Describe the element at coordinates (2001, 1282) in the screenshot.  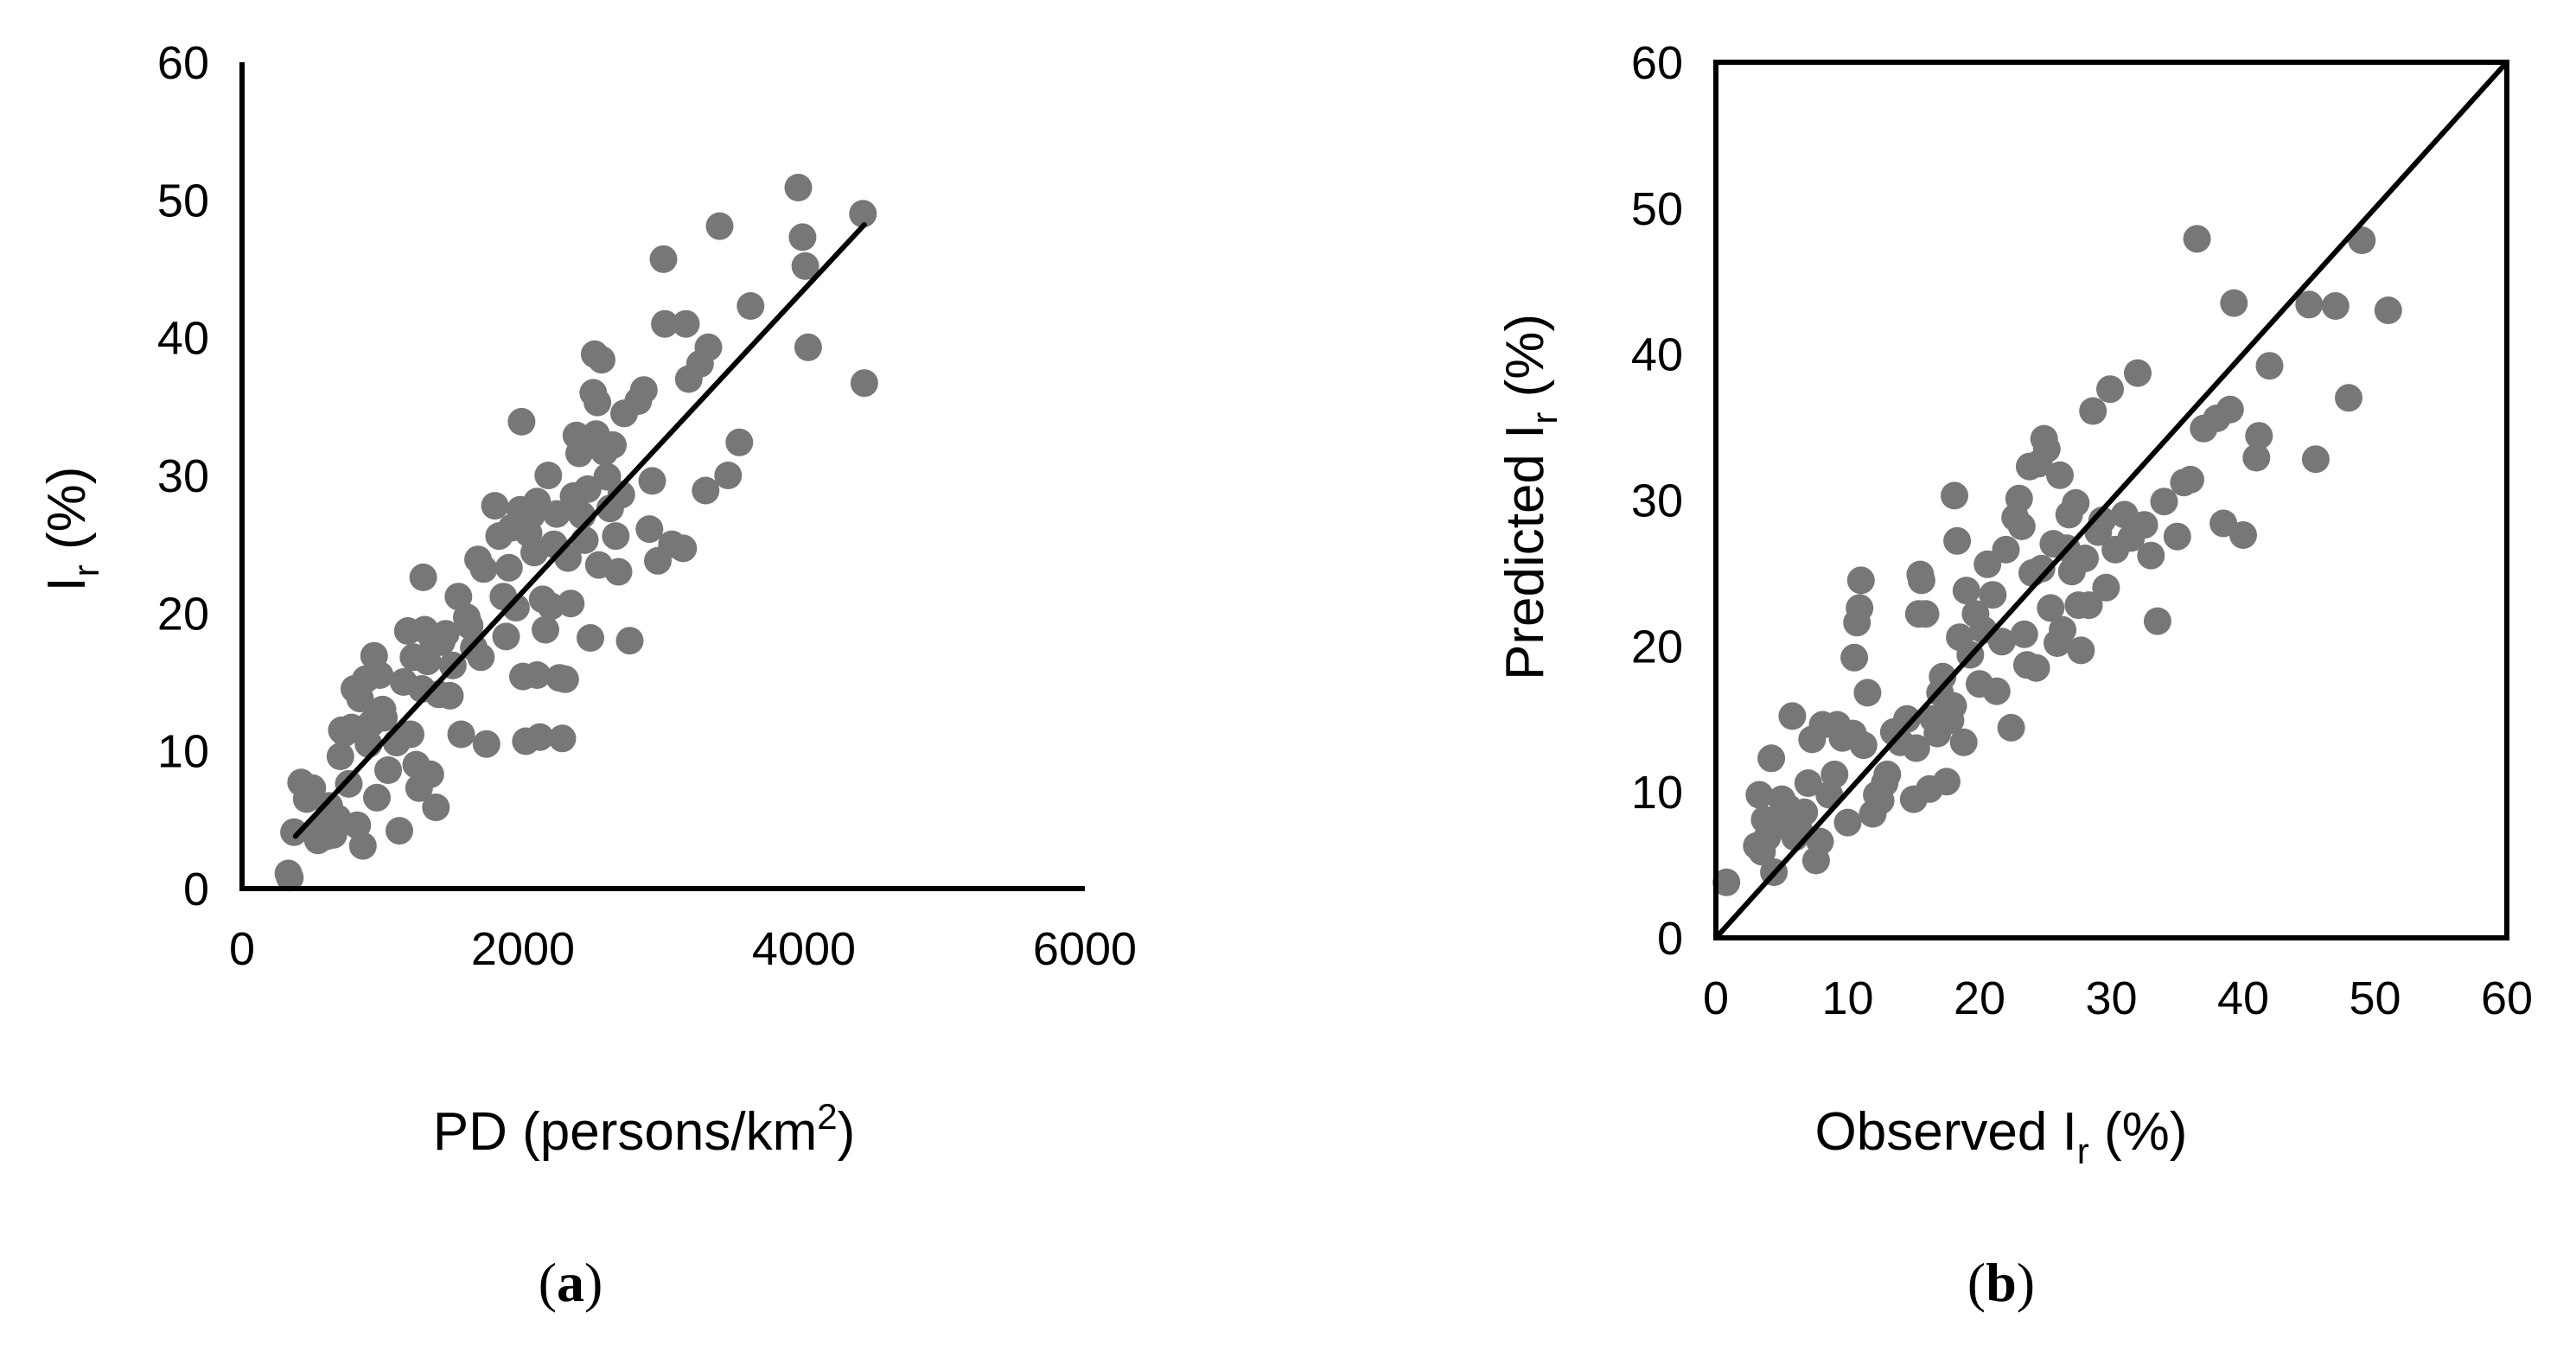
I see `caption-b-letter: b` at that location.